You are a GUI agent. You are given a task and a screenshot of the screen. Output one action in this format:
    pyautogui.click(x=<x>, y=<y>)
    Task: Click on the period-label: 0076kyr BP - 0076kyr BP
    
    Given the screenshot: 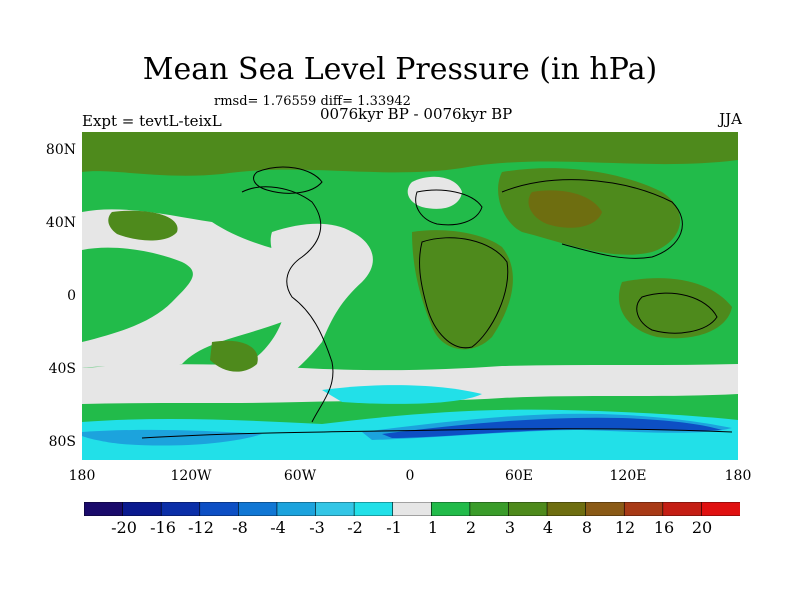 What is the action you would take?
    pyautogui.click(x=416, y=114)
    